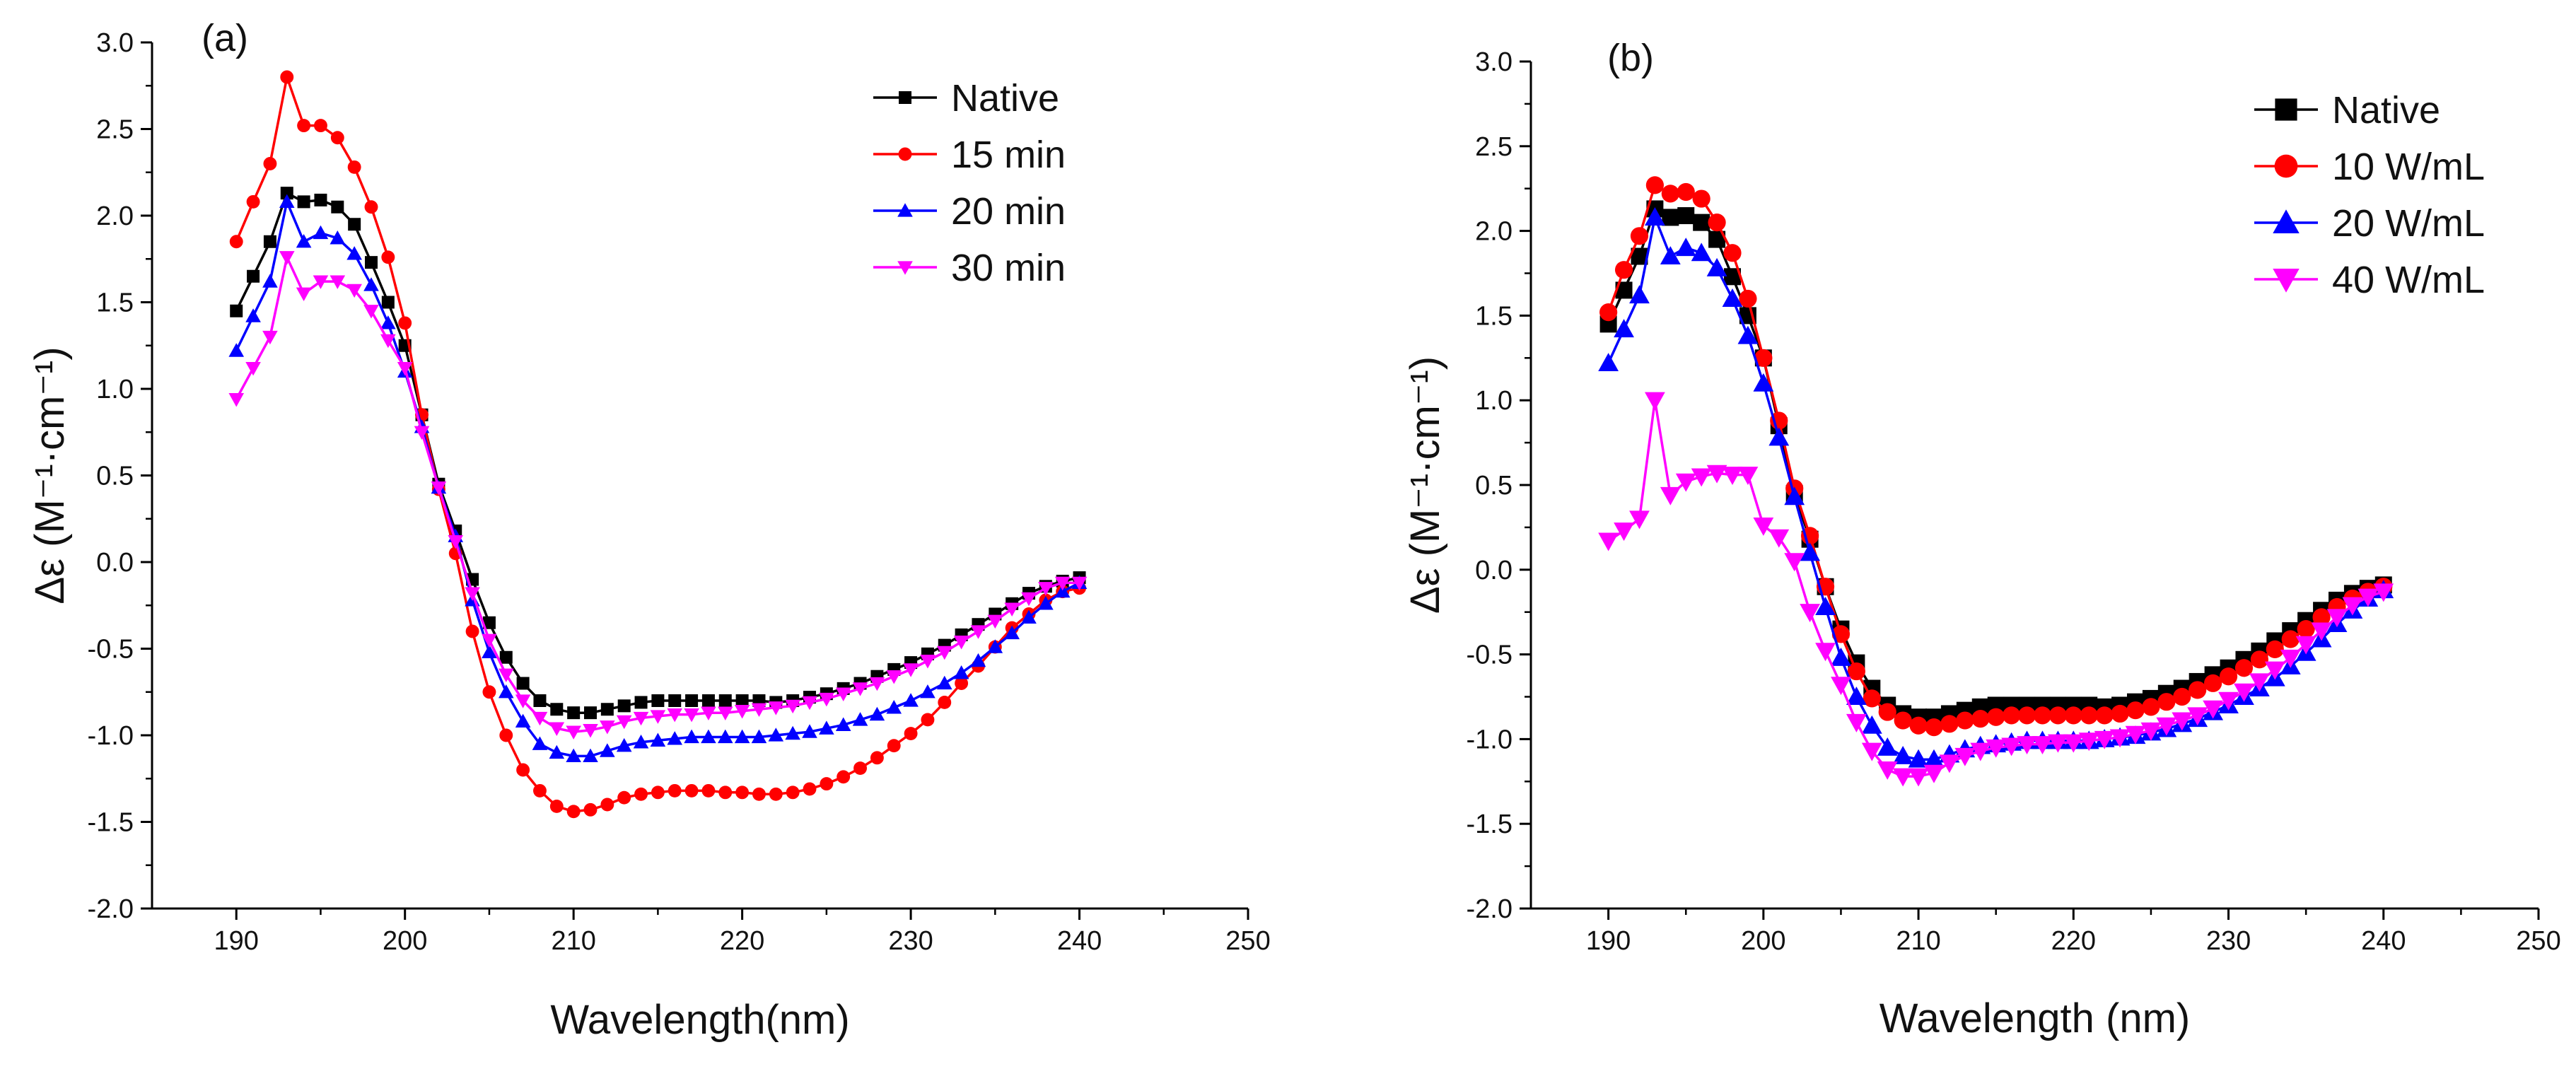 The height and width of the screenshot is (1069, 2576). Describe the element at coordinates (1494, 570) in the screenshot. I see `y-tick-label: 0.0` at that location.